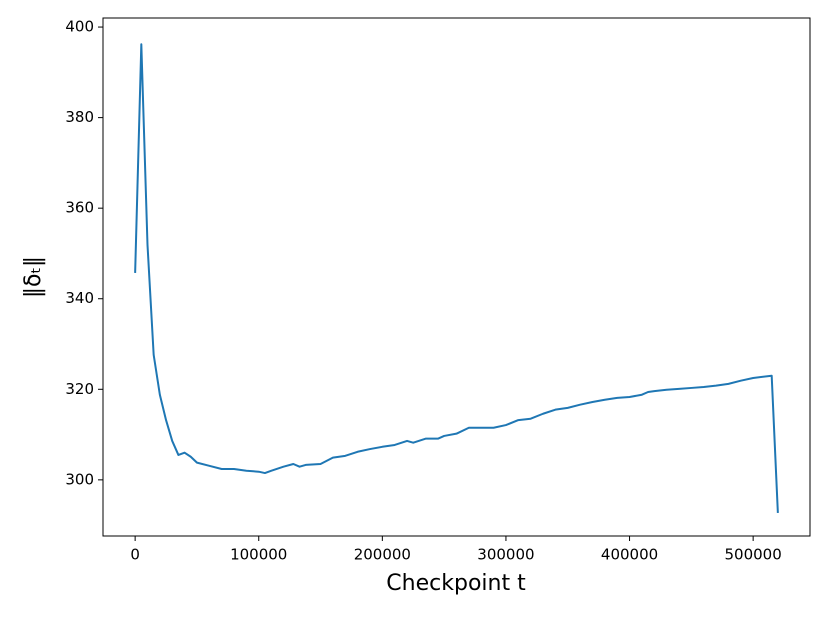 The height and width of the screenshot is (623, 830). I want to click on y-tick-label: 400, so click(79, 27).